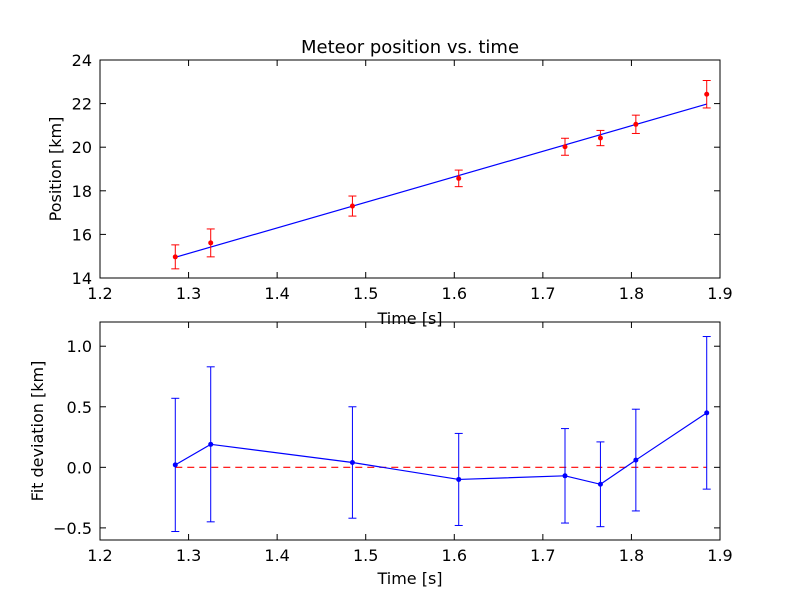 The image size is (800, 600). What do you see at coordinates (37, 431) in the screenshot?
I see `deviation-y-axis-label: Fit deviation [km]` at bounding box center [37, 431].